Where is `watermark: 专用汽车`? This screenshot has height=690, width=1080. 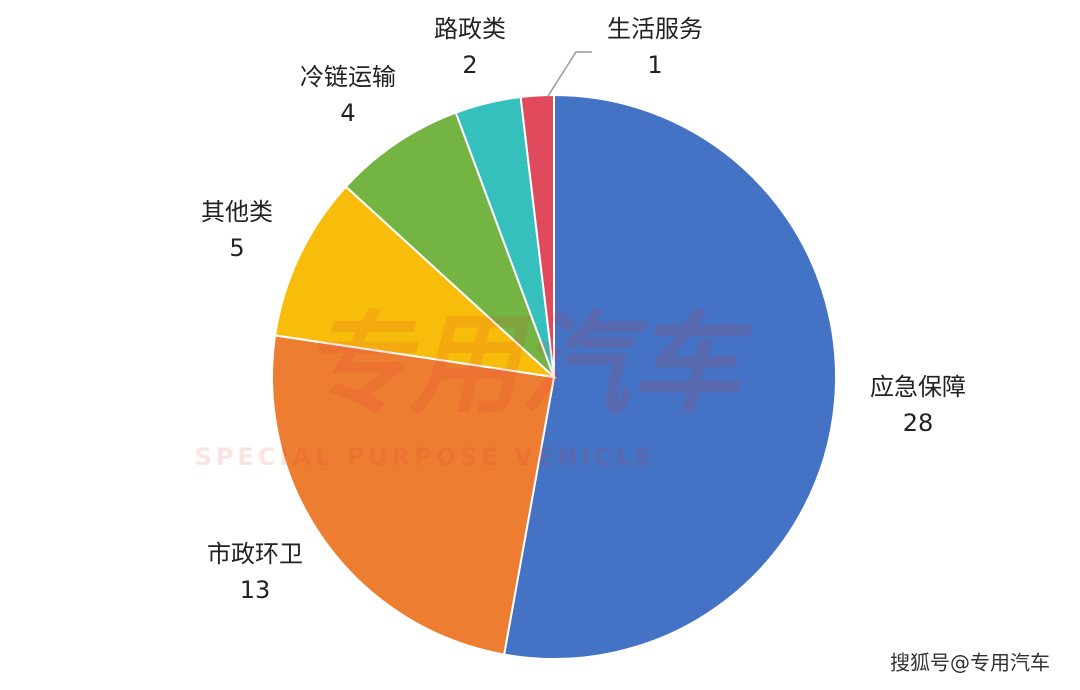 watermark: 专用汽车 is located at coordinates (526, 364).